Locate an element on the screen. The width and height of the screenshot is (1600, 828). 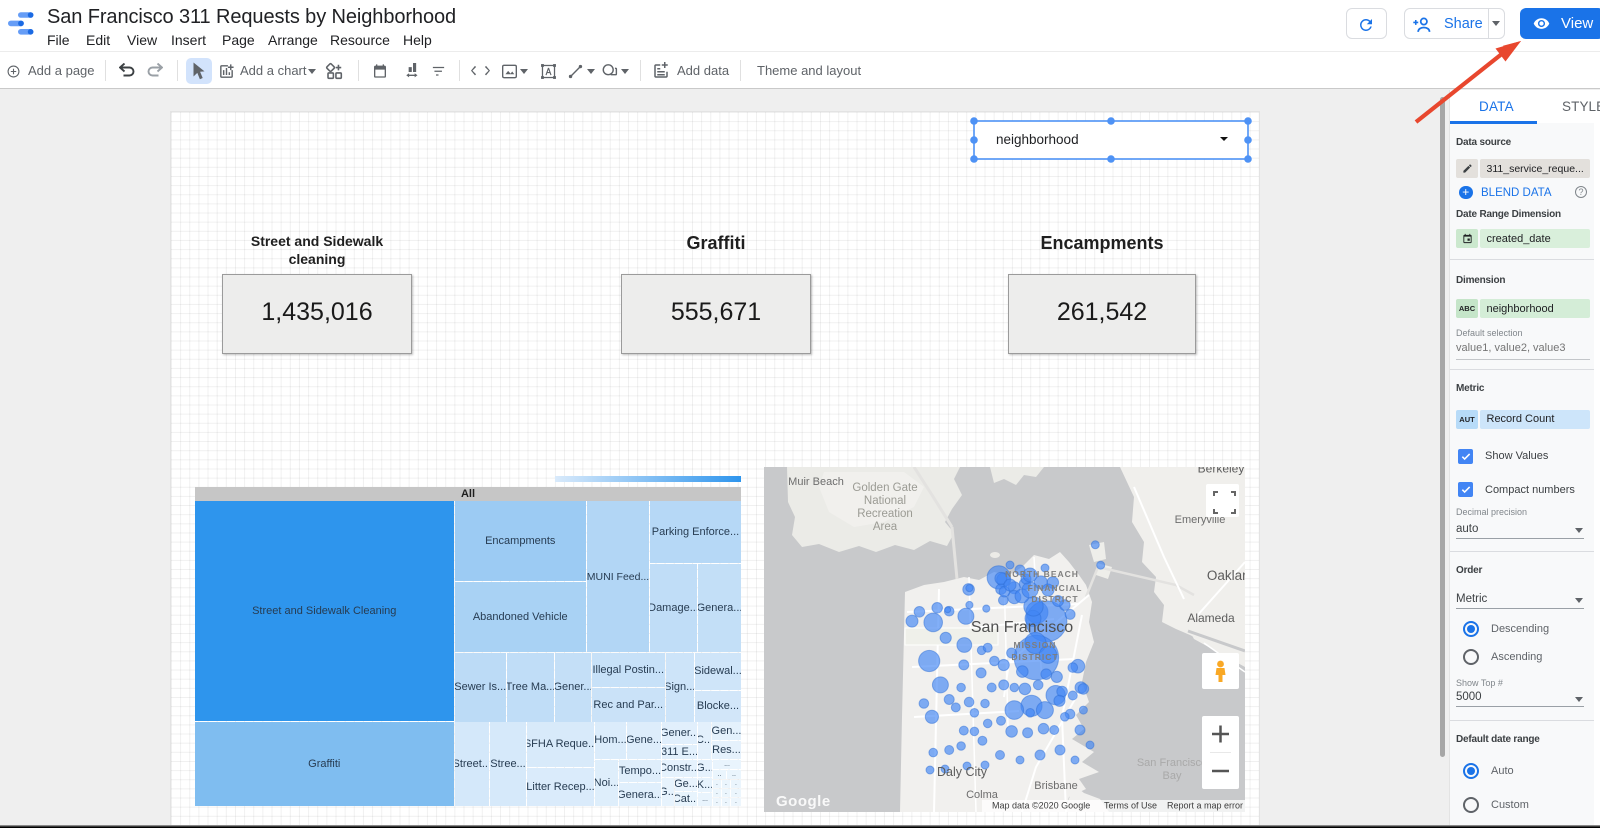
svg-text: MISSION is located at coordinates (1035, 645).